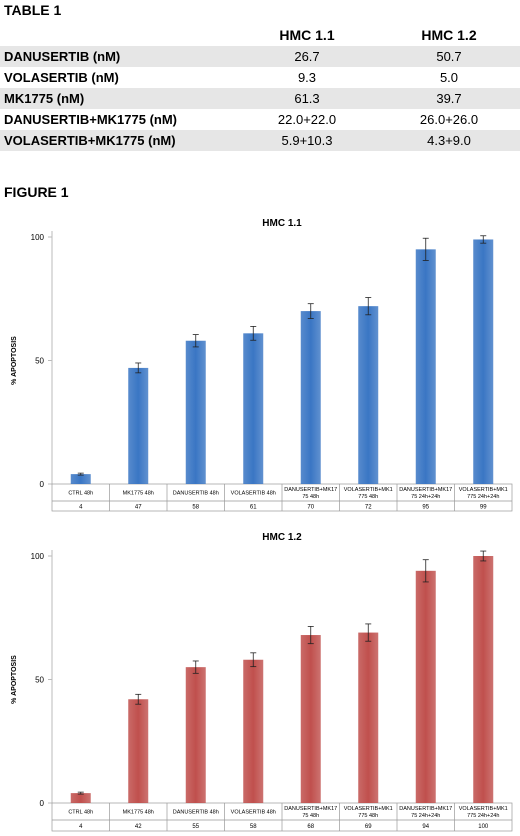  Describe the element at coordinates (449, 98) in the screenshot. I see `cell-hmc12: 39.7` at that location.